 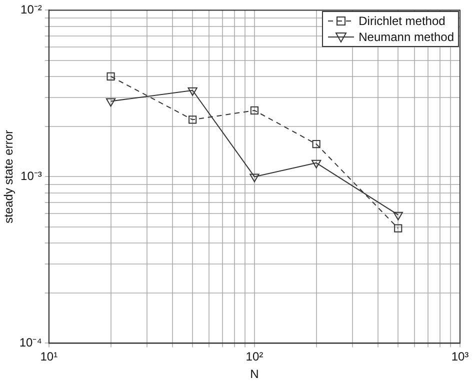 What do you see at coordinates (460, 357) in the screenshot?
I see `x-tick-label: 10³` at bounding box center [460, 357].